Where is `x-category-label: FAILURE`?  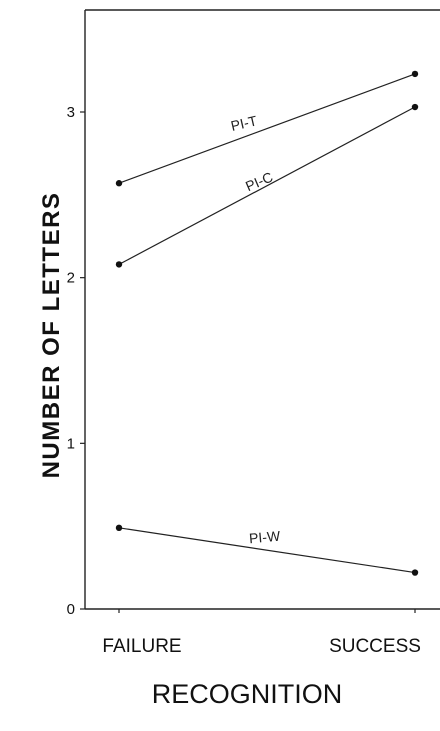 x-category-label: FAILURE is located at coordinates (141, 646).